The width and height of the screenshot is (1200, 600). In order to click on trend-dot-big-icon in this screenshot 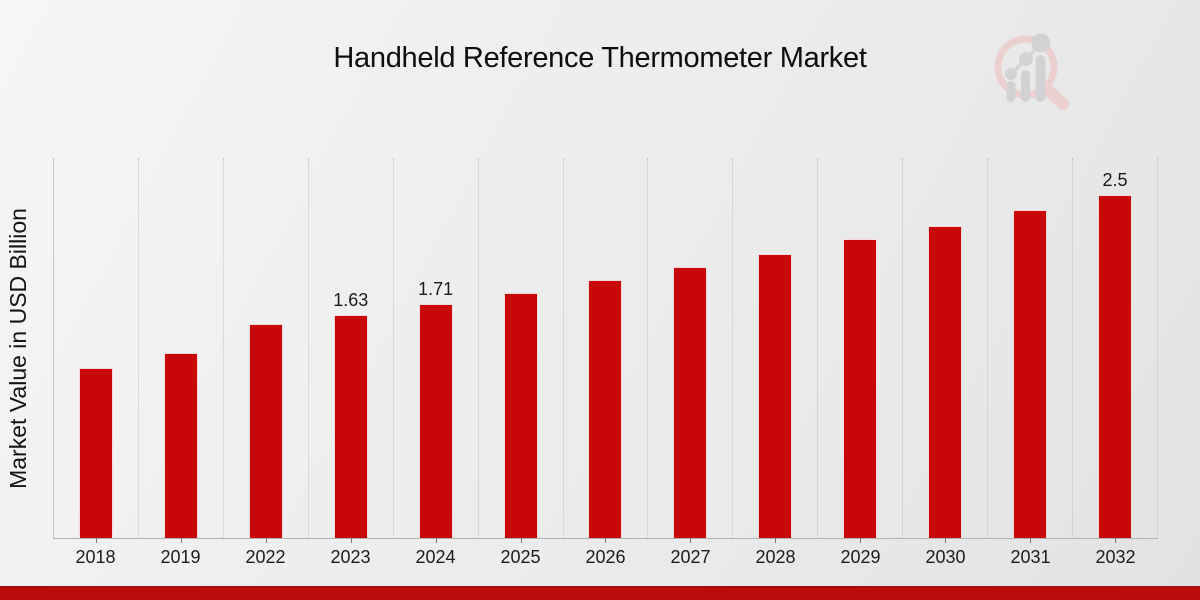, I will do `click(1041, 43)`.